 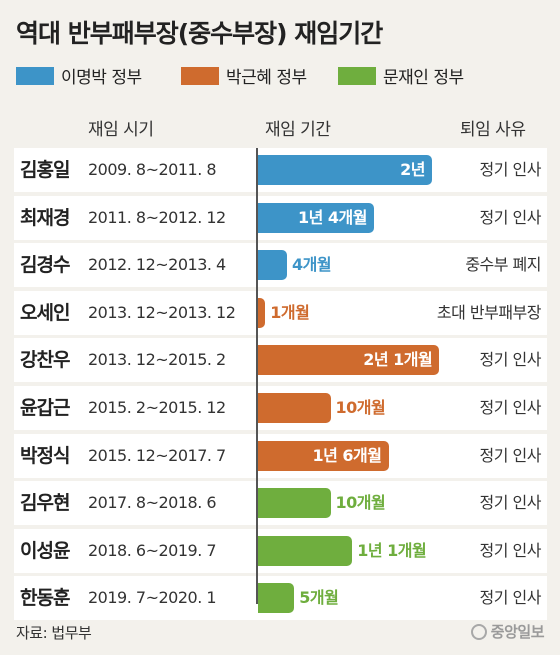 I want to click on row-reason: 초대 반부패부장, so click(x=489, y=312).